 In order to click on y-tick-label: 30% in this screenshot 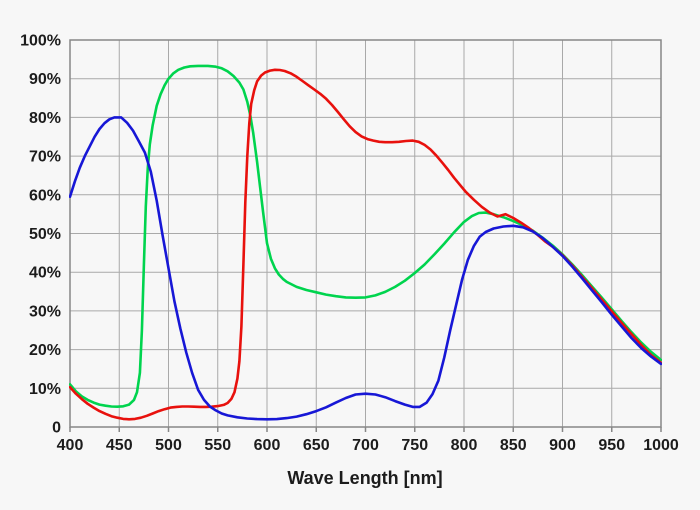, I will do `click(45, 311)`.